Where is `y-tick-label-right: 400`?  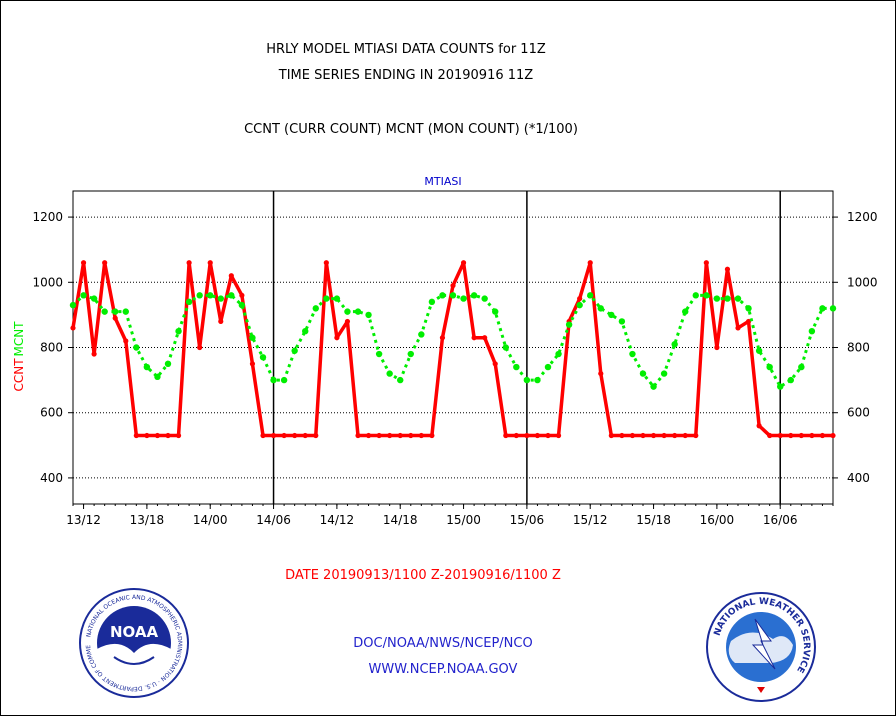
y-tick-label-right: 400 is located at coordinates (858, 478).